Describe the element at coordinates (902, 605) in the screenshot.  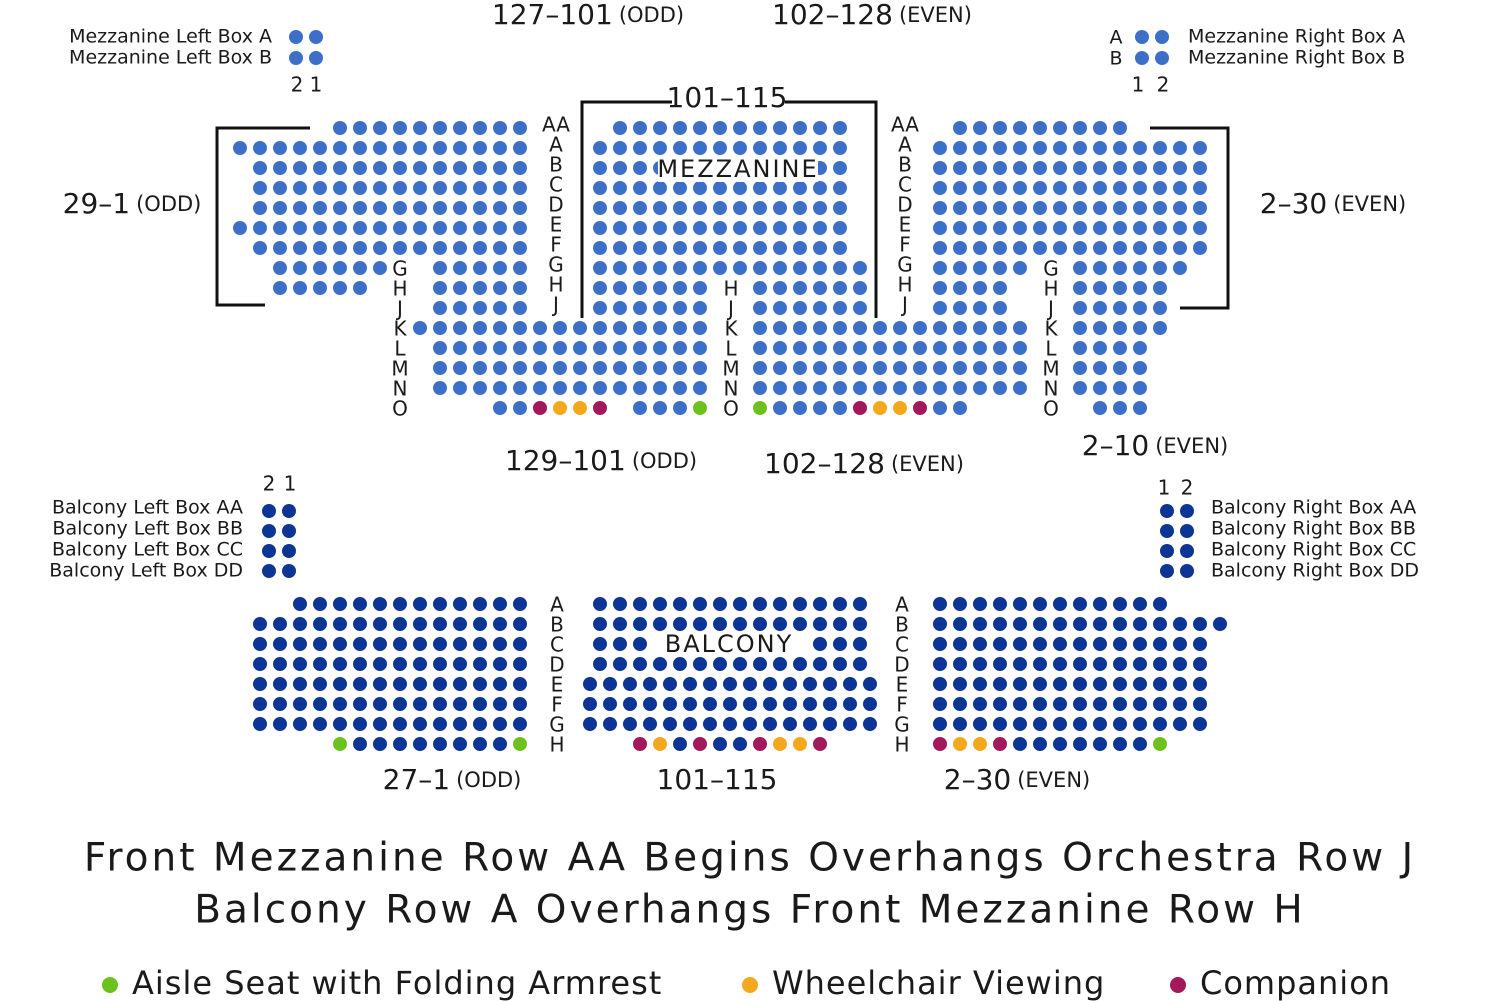
I see `row-letter: A` at that location.